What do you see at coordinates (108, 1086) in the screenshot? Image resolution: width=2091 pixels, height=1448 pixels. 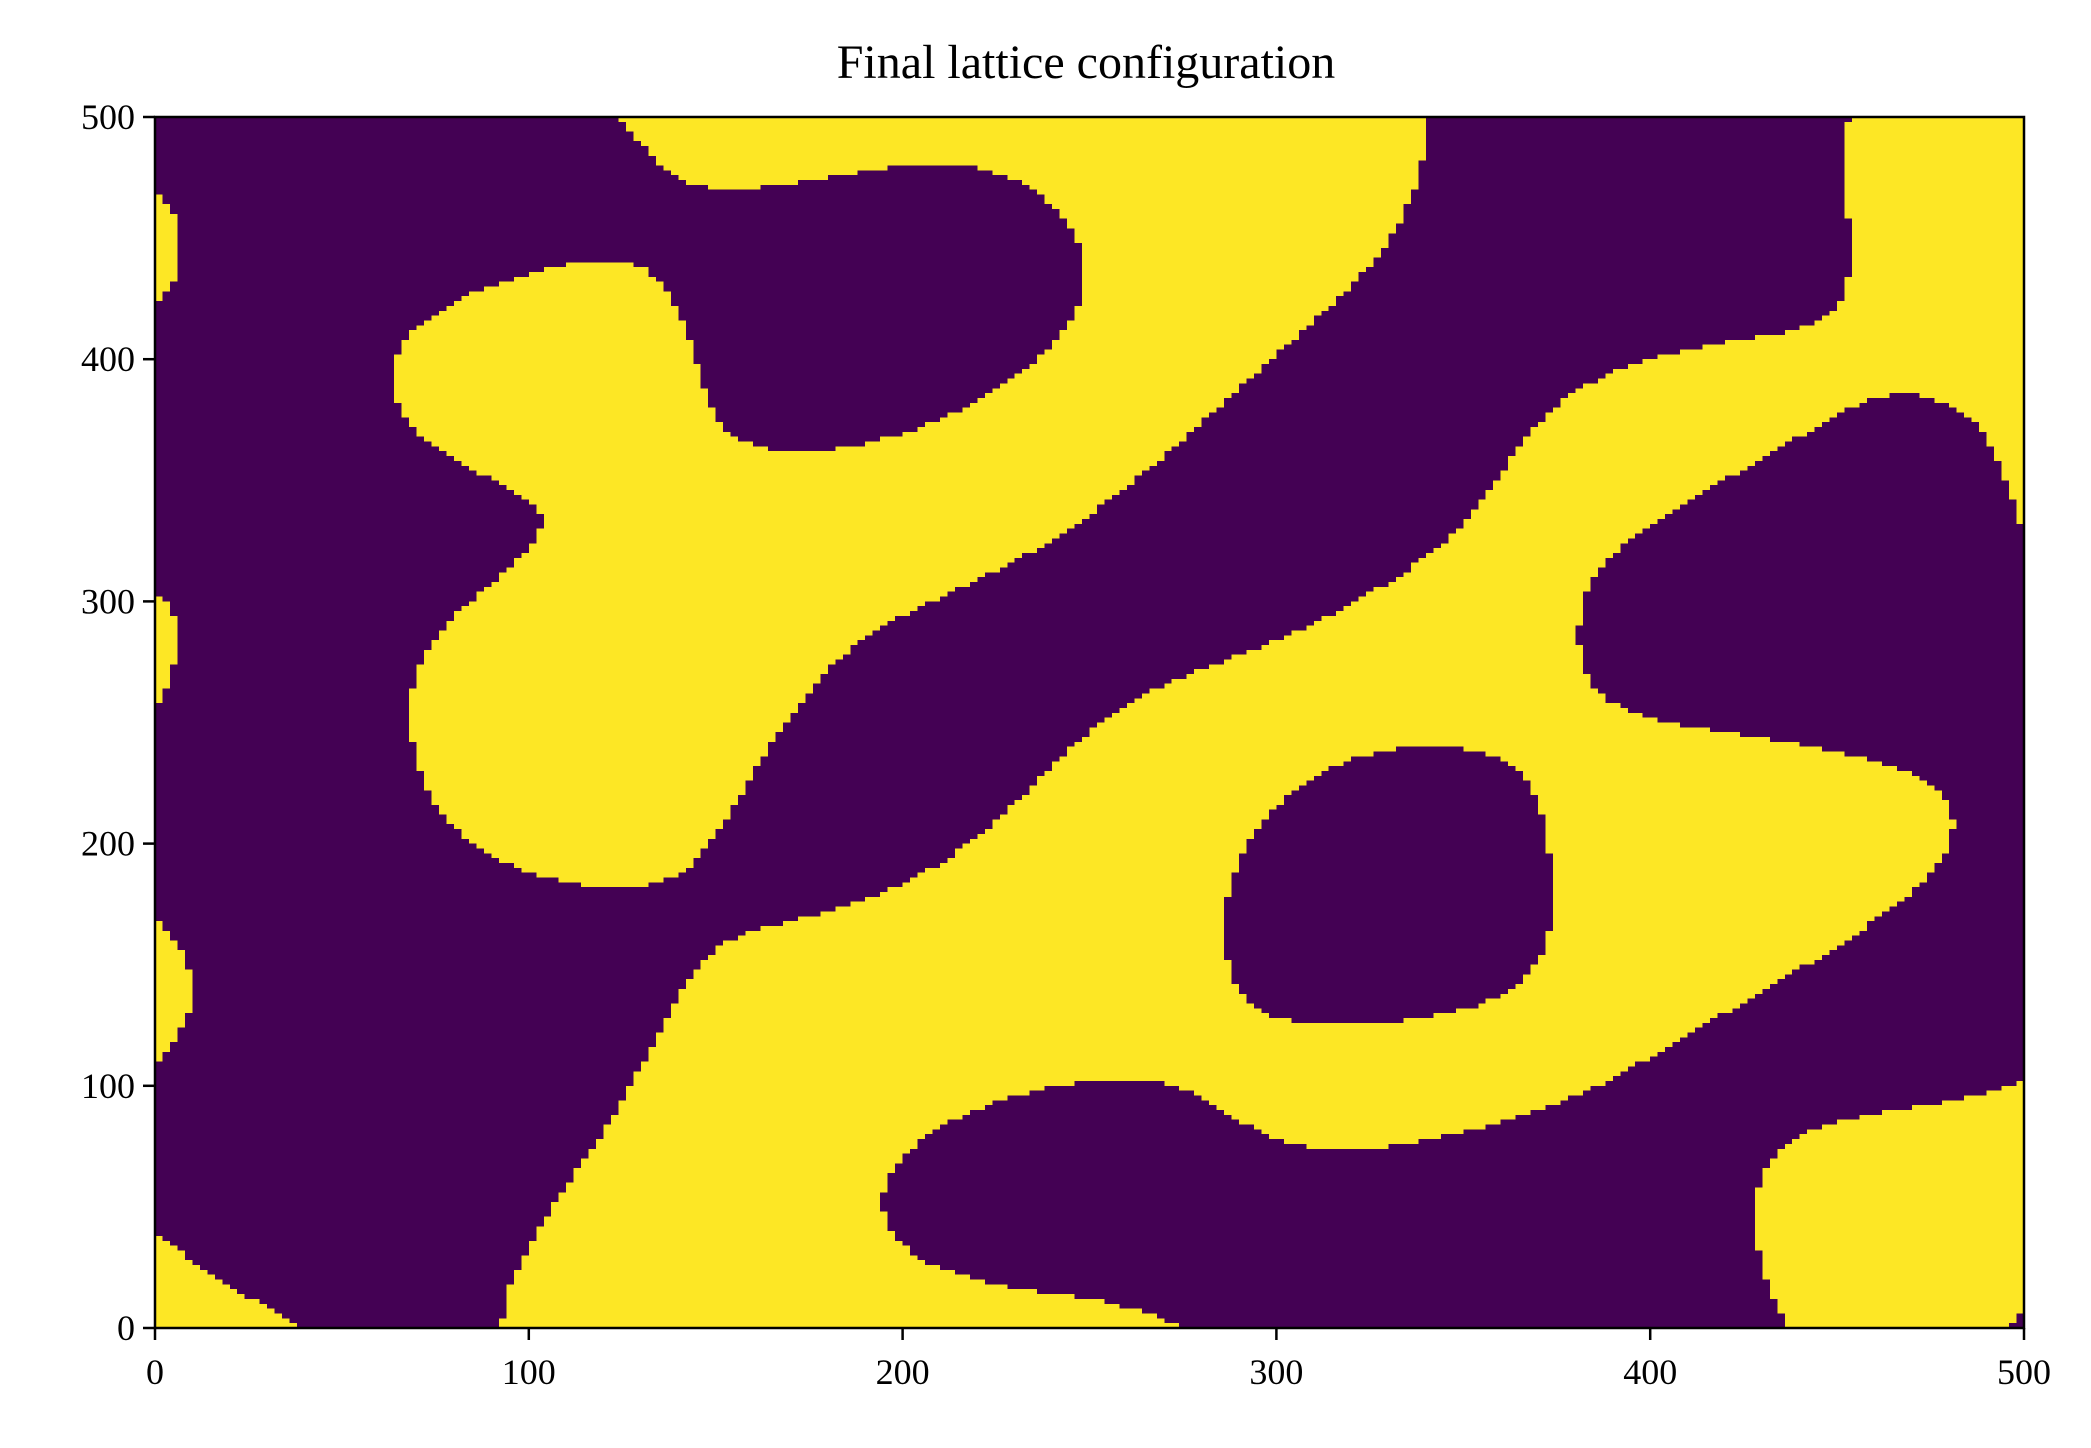 I see `y-tick-label: 100` at bounding box center [108, 1086].